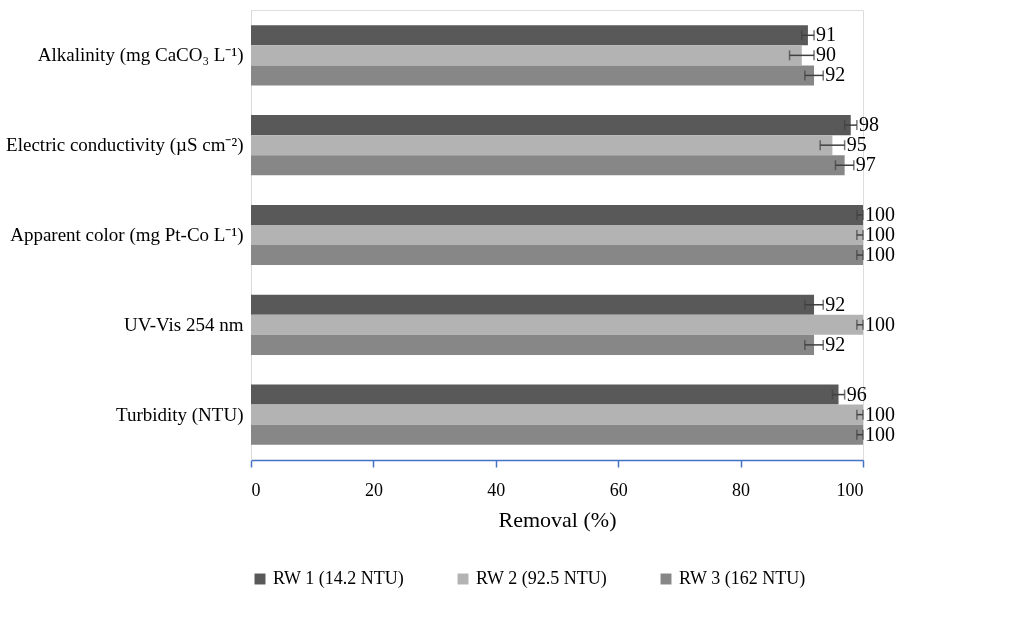 This screenshot has height=633, width=1027. Describe the element at coordinates (557, 519) in the screenshot. I see `x-axis-title: Removal (%)` at that location.